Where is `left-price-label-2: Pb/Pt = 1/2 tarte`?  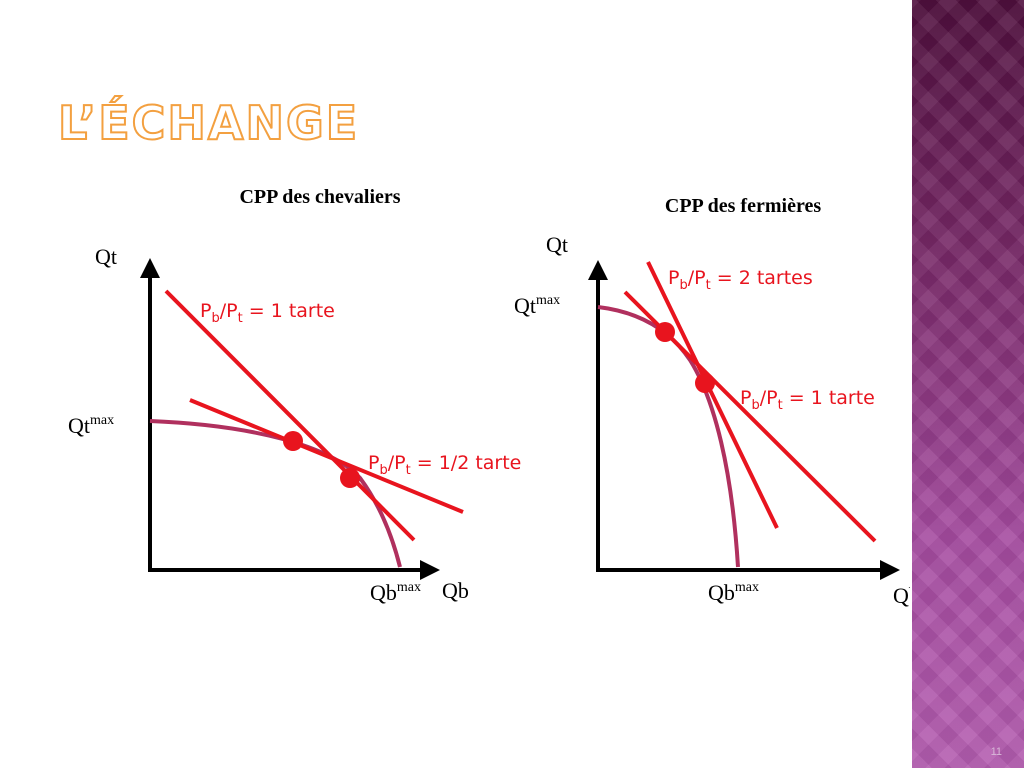
left-price-label-2: Pb/Pt = 1/2 tarte is located at coordinates (444, 465).